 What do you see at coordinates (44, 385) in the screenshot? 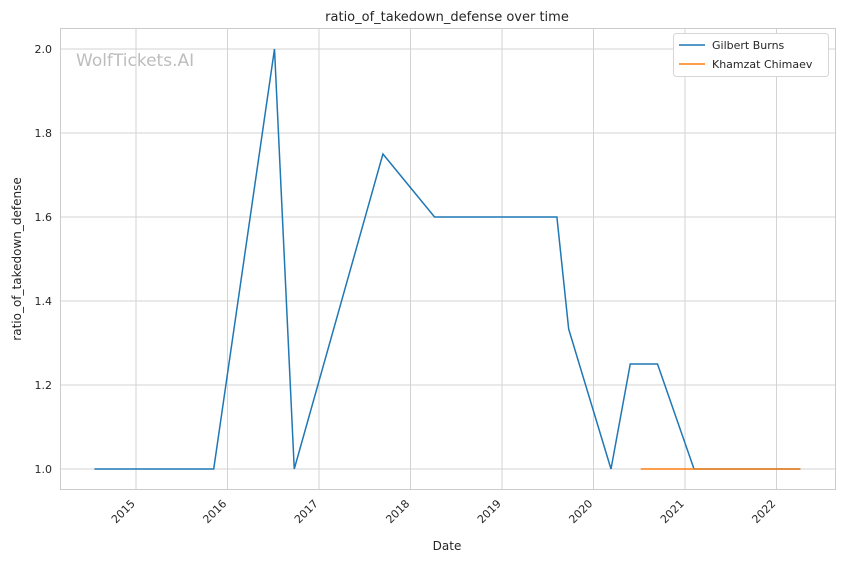
I see `y-tick-label: 1.2` at bounding box center [44, 385].